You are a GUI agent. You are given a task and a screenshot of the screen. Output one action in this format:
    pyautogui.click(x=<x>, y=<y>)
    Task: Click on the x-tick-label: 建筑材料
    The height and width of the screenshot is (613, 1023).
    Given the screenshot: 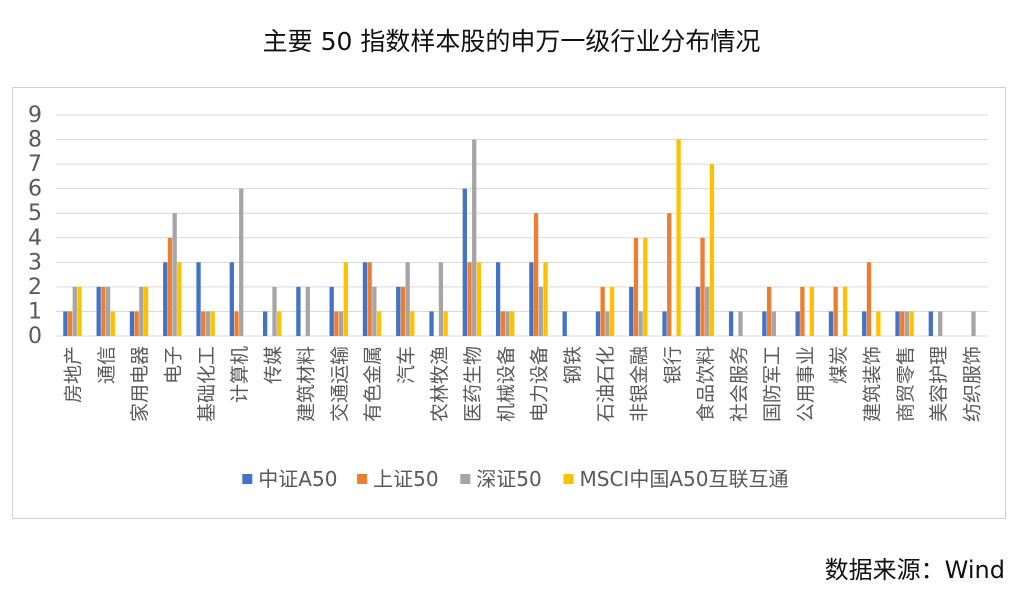 What is the action you would take?
    pyautogui.click(x=307, y=384)
    